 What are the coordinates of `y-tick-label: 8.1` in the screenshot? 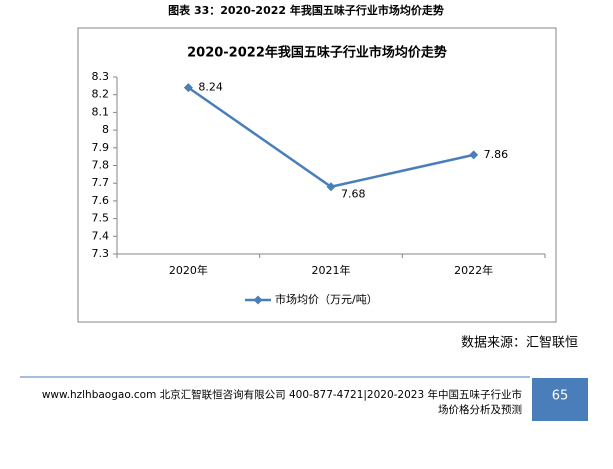 It's located at (101, 111).